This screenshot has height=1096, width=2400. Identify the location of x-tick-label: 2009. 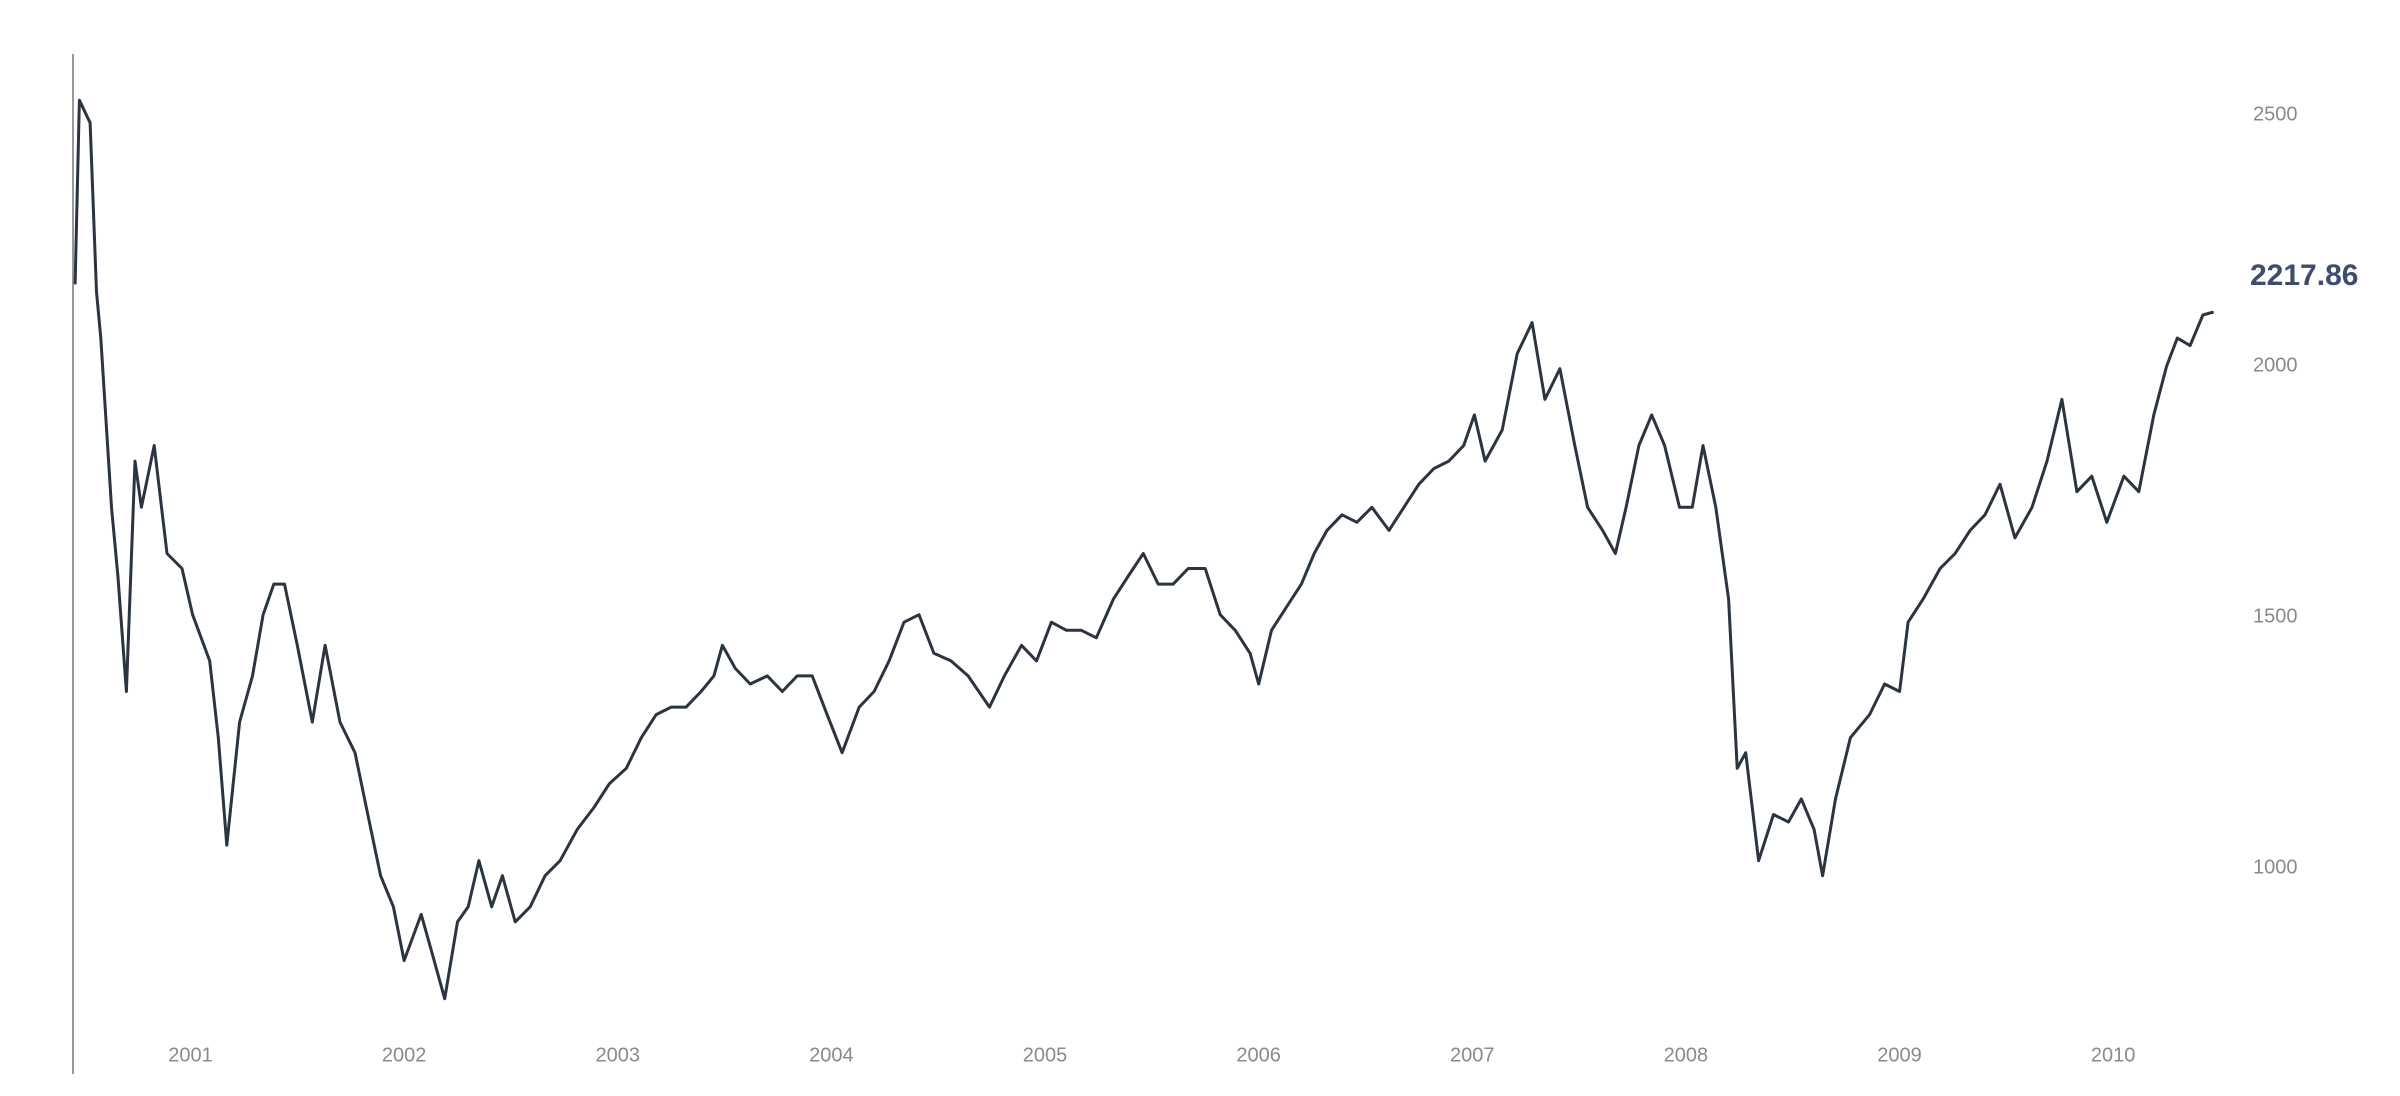
(1899, 1055).